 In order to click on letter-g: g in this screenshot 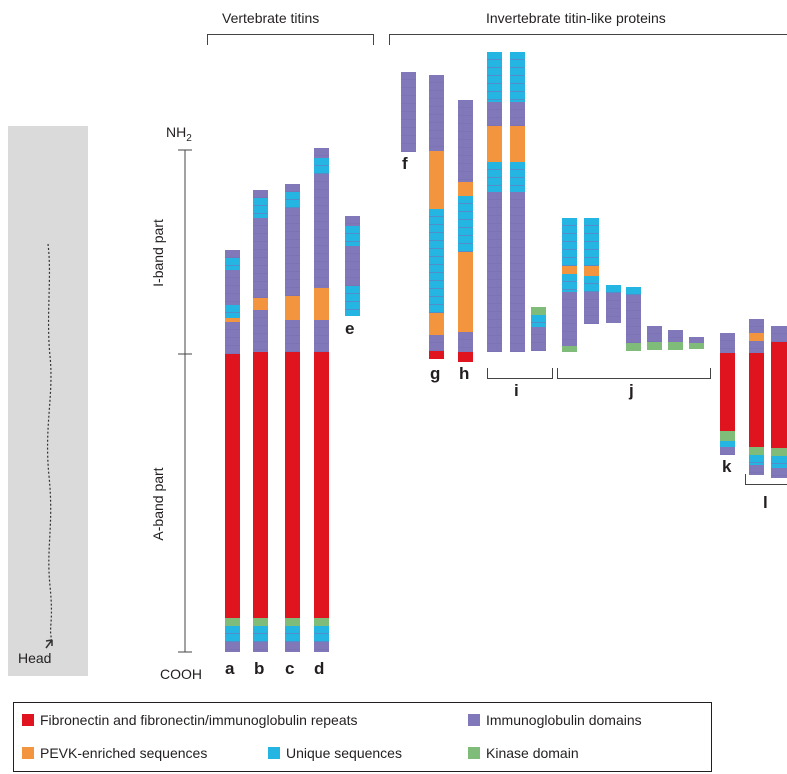, I will do `click(435, 373)`.